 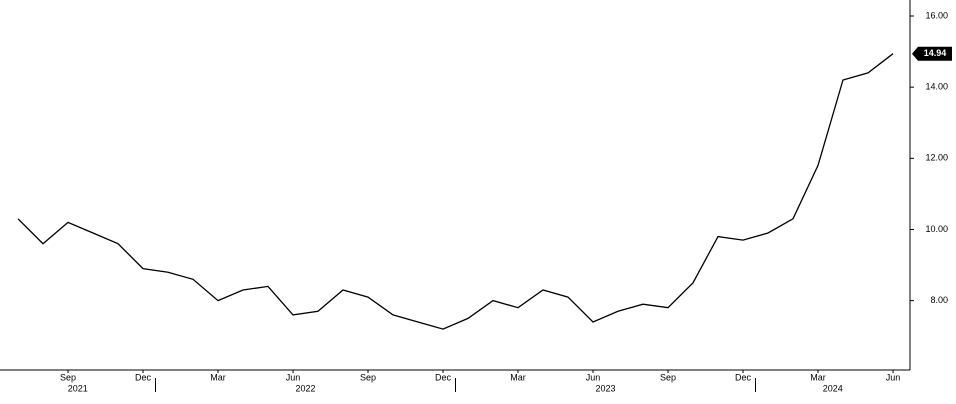 What do you see at coordinates (936, 158) in the screenshot?
I see `y-tick-label: 12.00` at bounding box center [936, 158].